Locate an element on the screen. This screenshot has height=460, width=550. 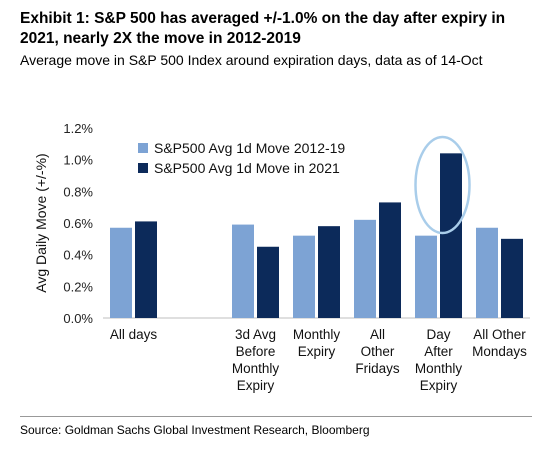
x-category-label: Before is located at coordinates (256, 351).